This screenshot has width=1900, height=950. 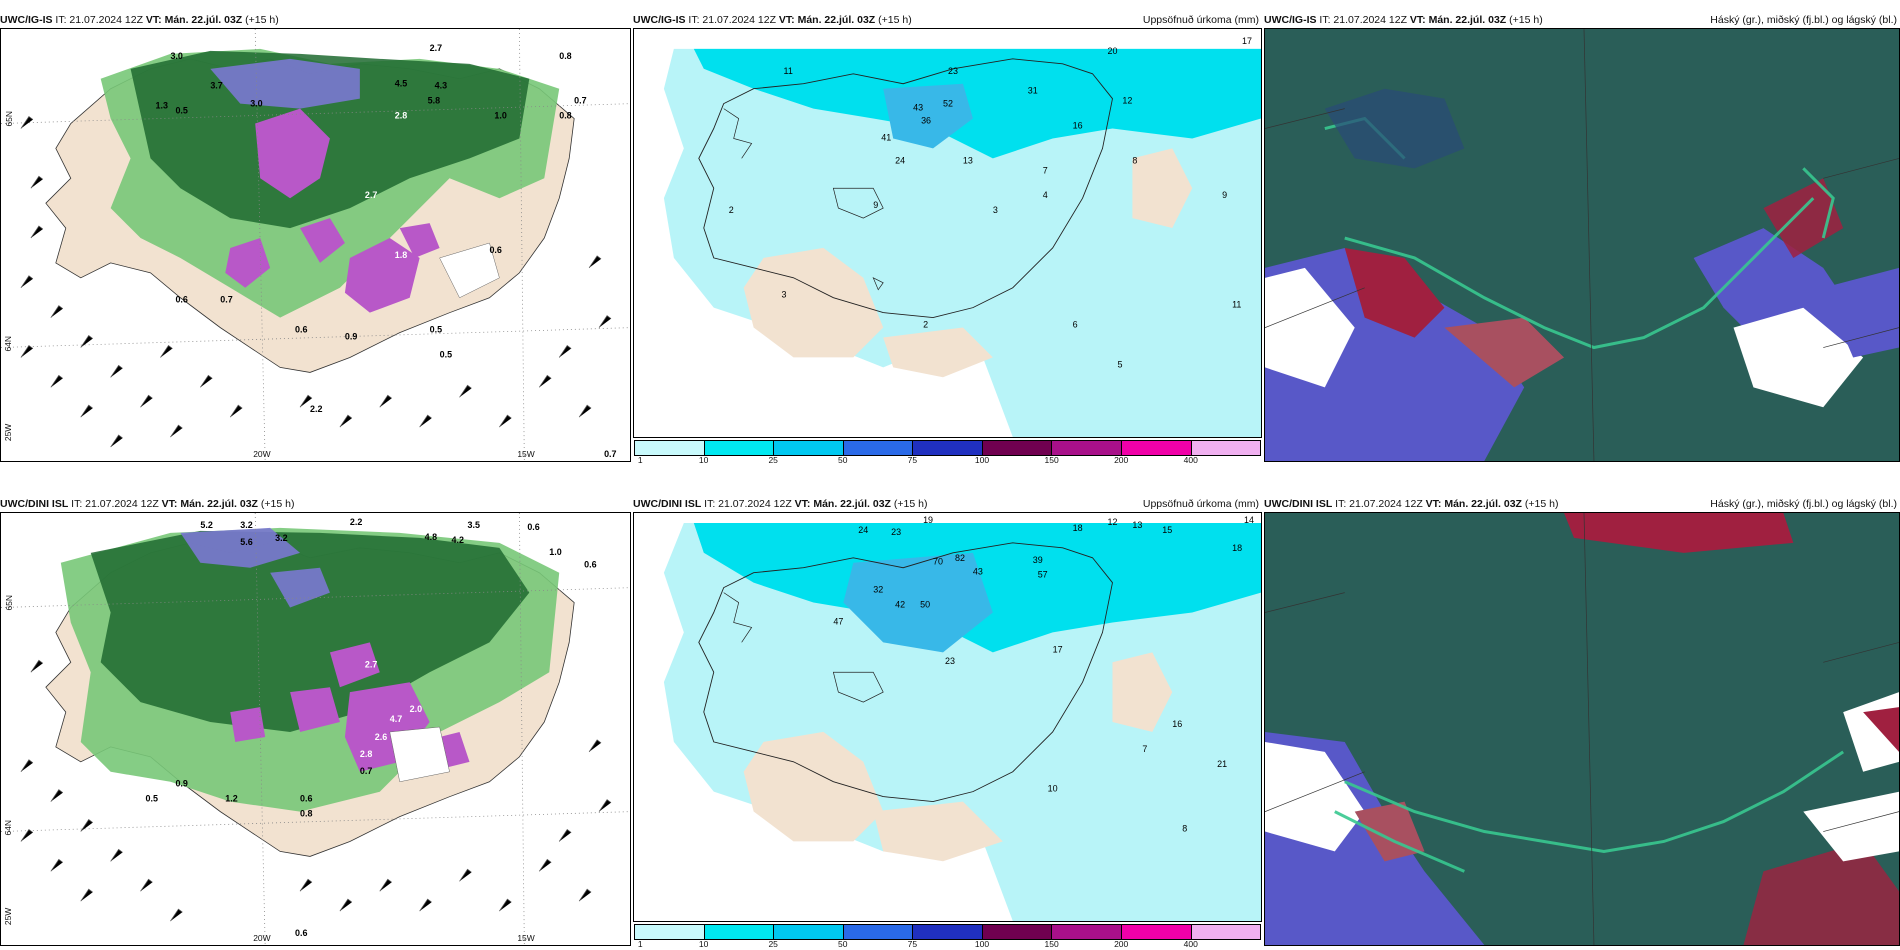 What do you see at coordinates (640, 460) in the screenshot?
I see `colorbar-tick: 1` at bounding box center [640, 460].